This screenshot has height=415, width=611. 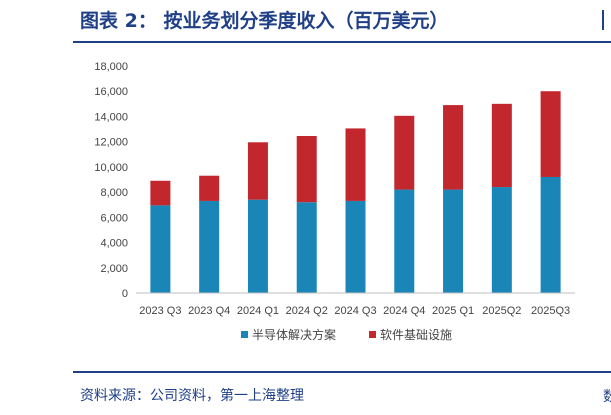 I want to click on x-tick-label: 2025Q3, so click(x=550, y=311).